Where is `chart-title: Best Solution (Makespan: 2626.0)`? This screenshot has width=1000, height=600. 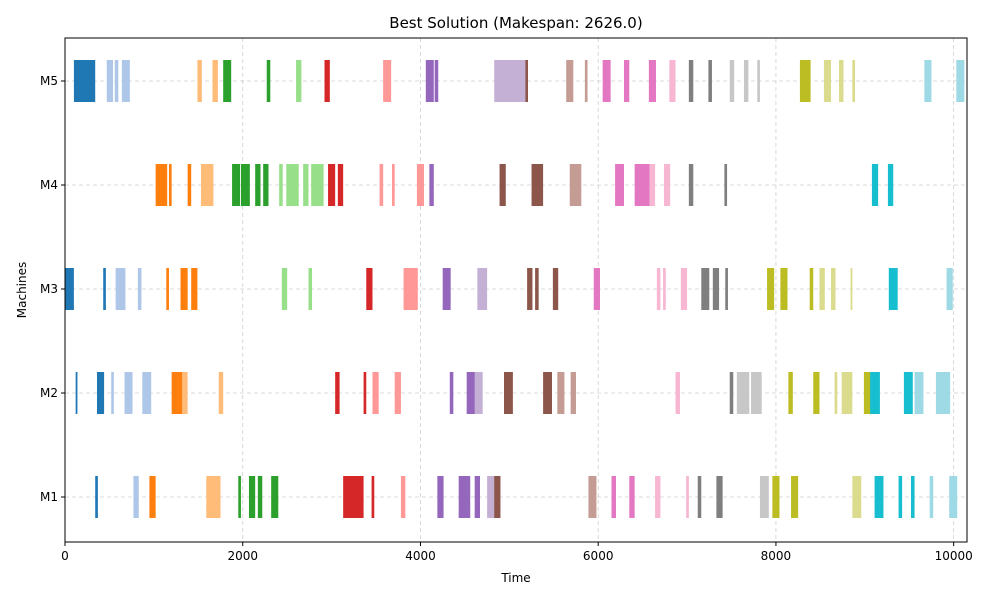 chart-title: Best Solution (Makespan: 2626.0) is located at coordinates (515, 23).